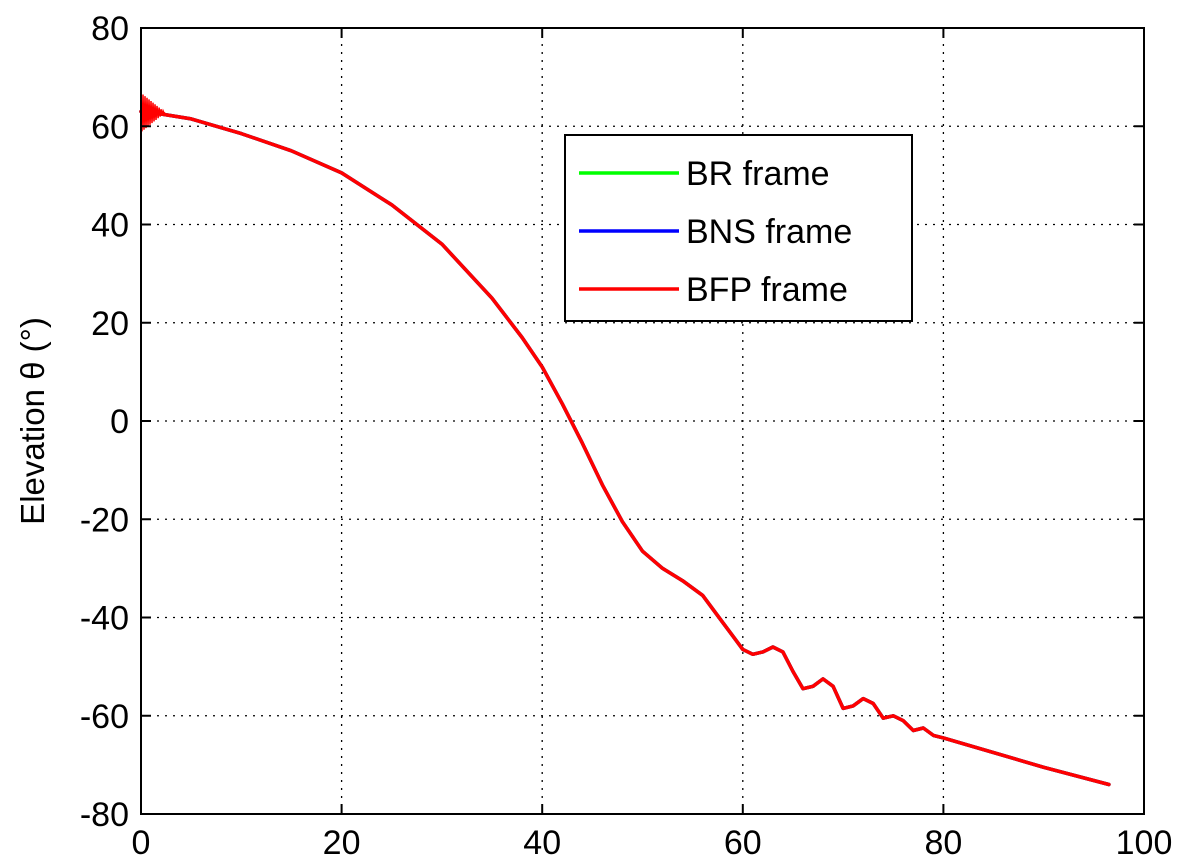 This screenshot has width=1191, height=855. What do you see at coordinates (542, 839) in the screenshot?
I see `x-tick-label: 40` at bounding box center [542, 839].